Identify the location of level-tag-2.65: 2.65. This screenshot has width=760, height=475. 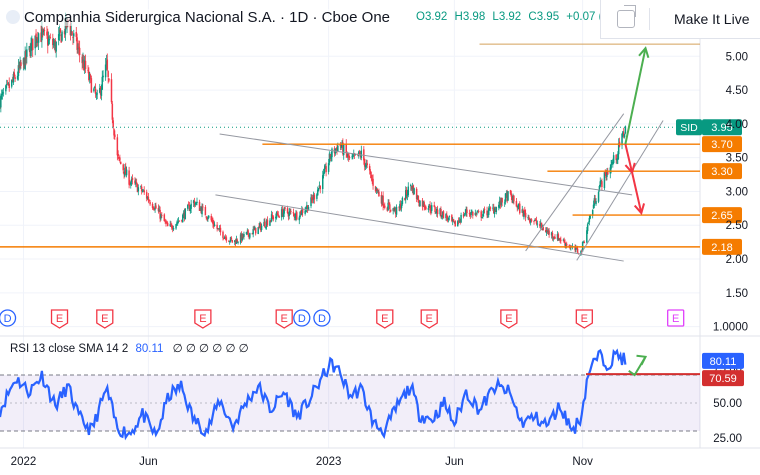
(721, 216).